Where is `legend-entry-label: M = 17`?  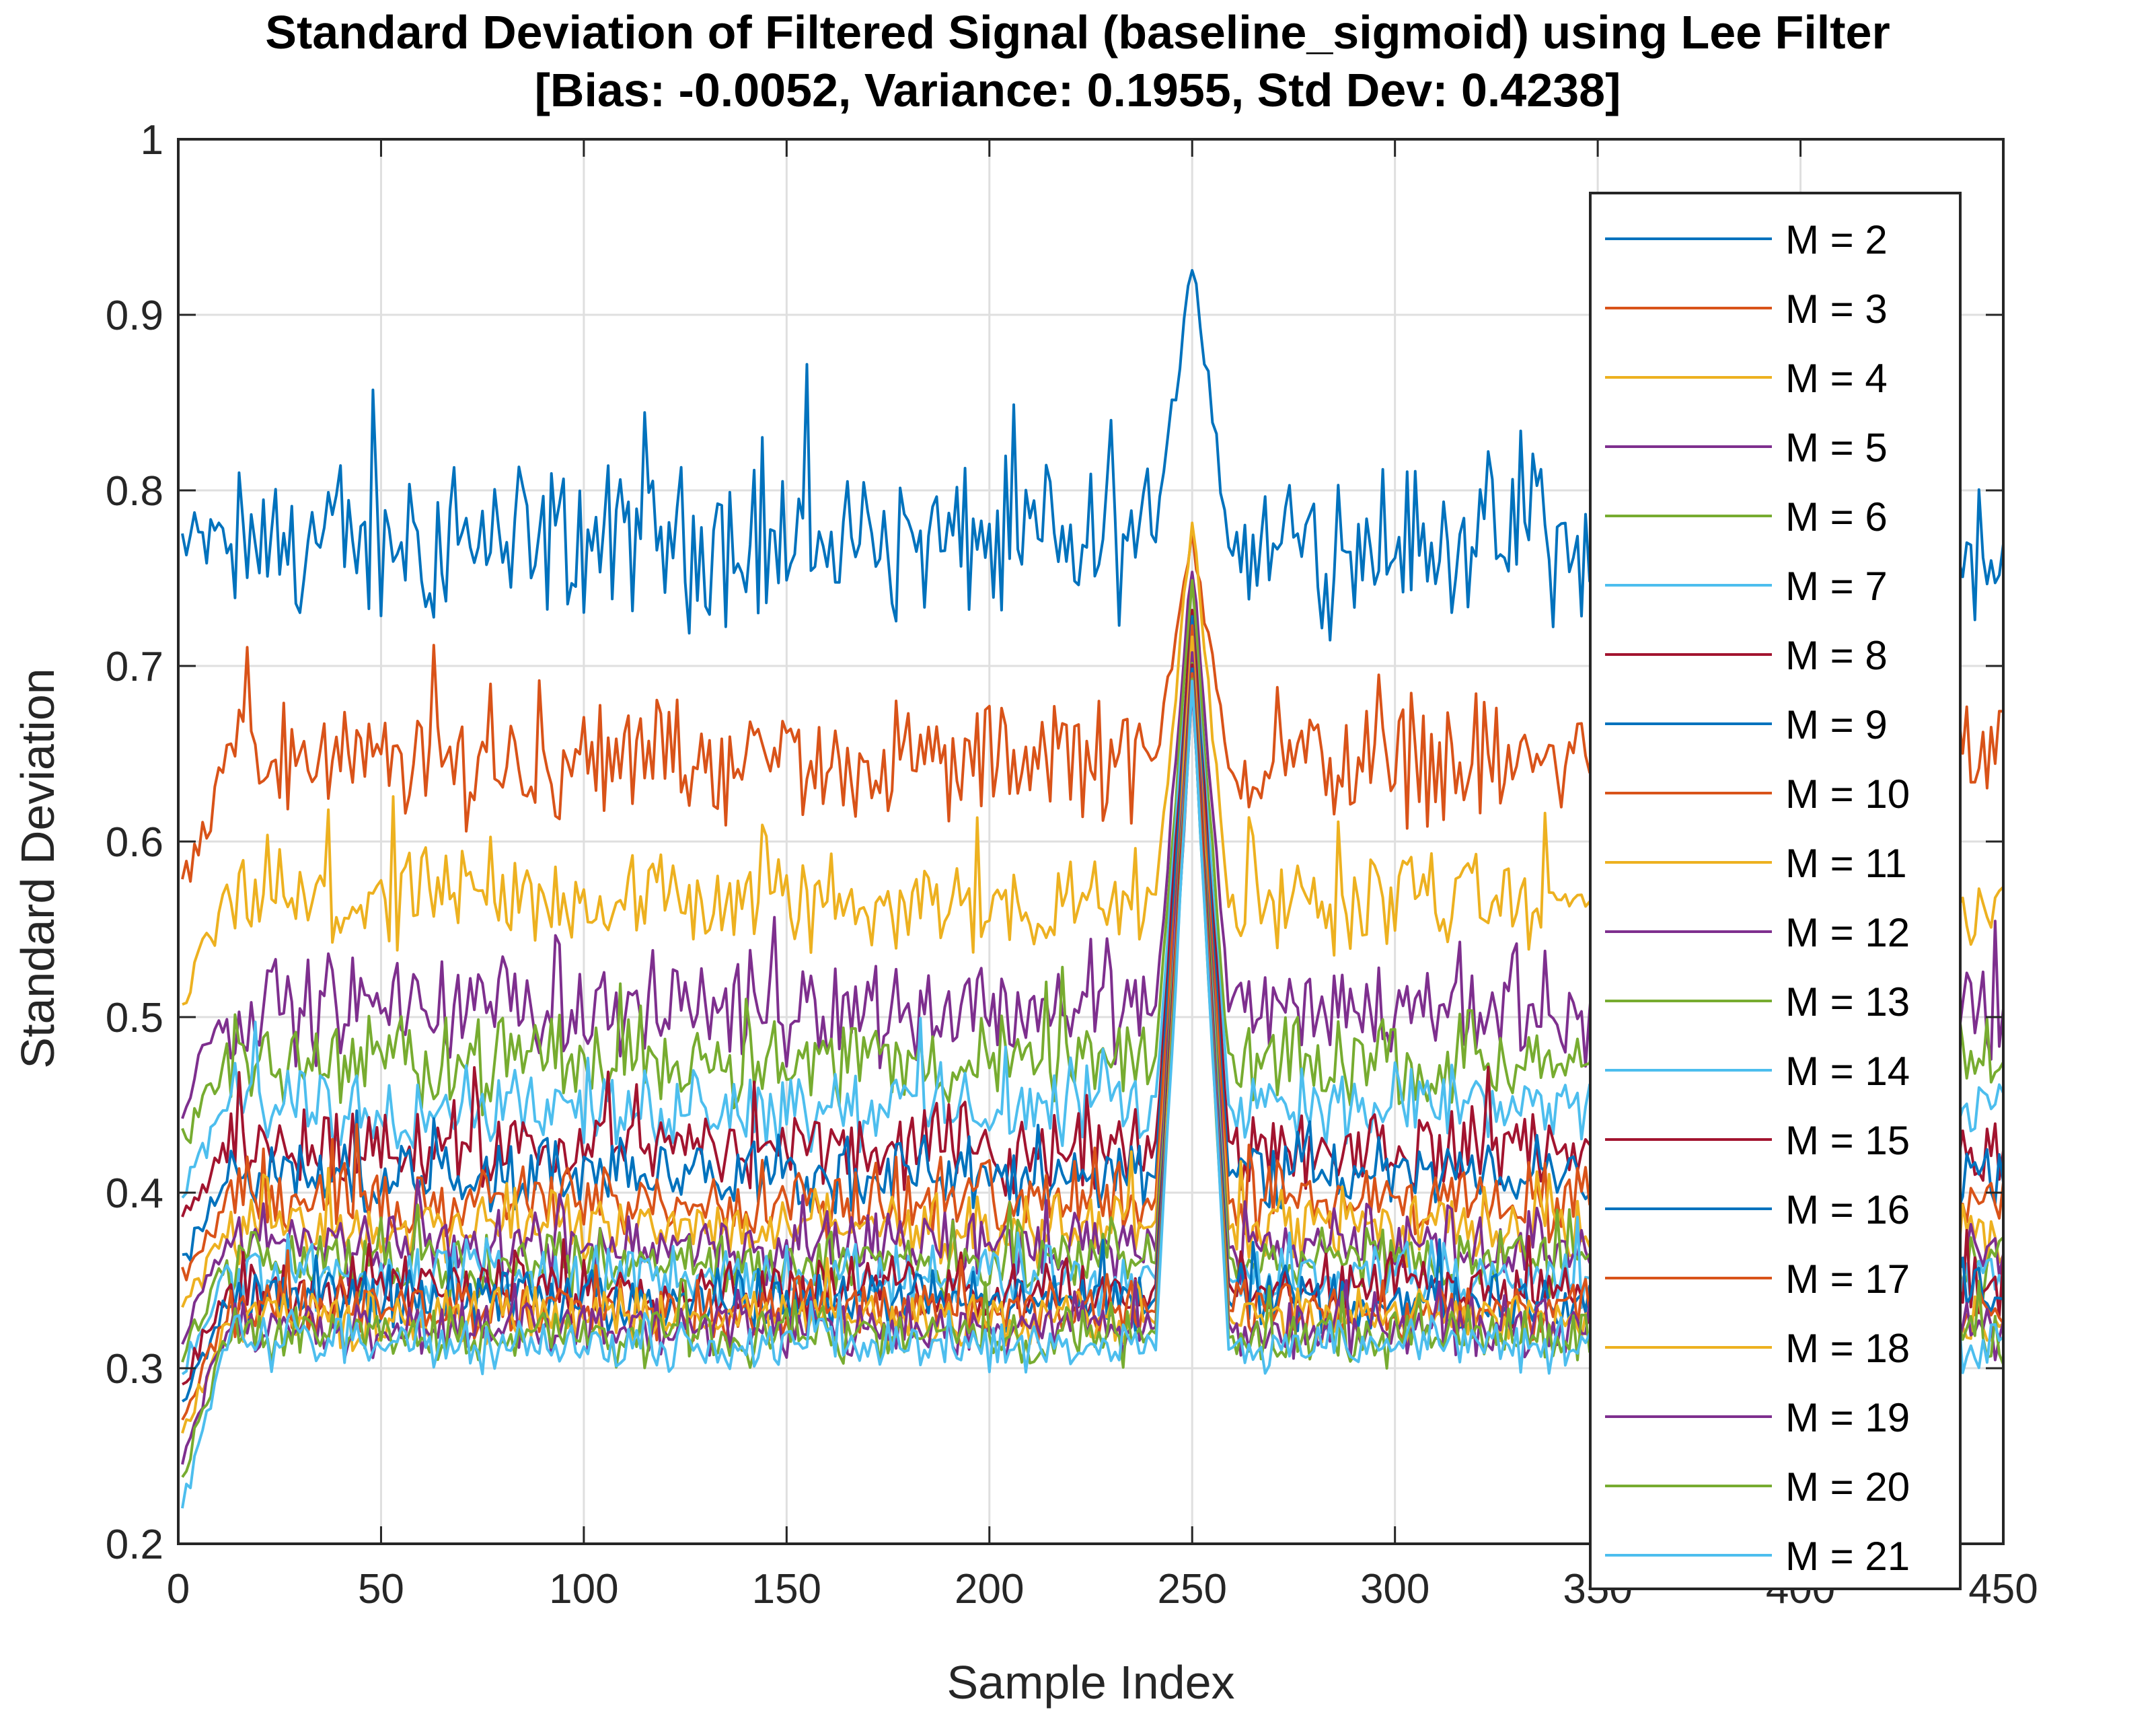 legend-entry-label: M = 17 is located at coordinates (1847, 1279).